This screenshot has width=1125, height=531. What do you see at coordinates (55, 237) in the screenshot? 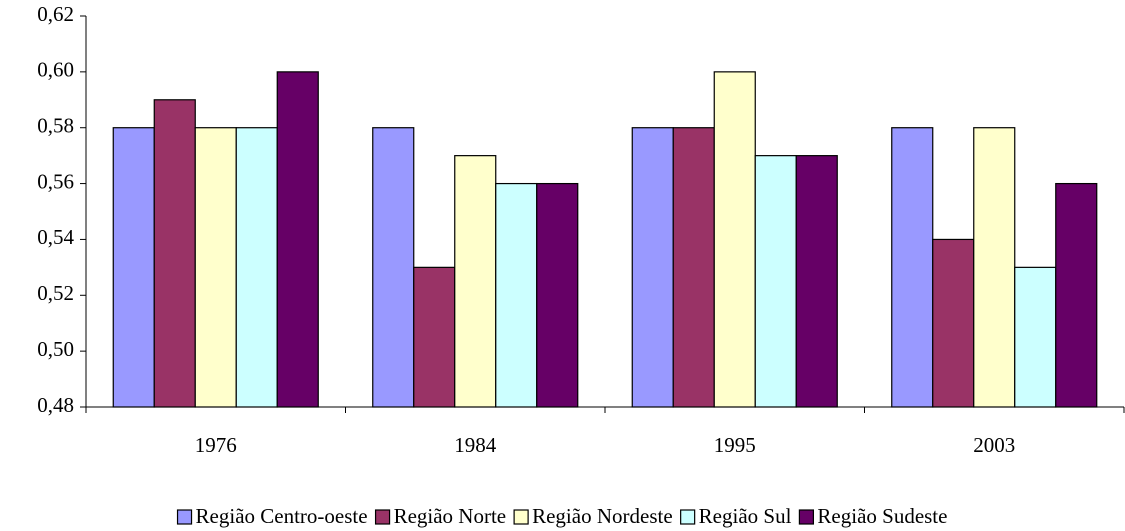
I see `y-tick-label: 0,54` at bounding box center [55, 237].